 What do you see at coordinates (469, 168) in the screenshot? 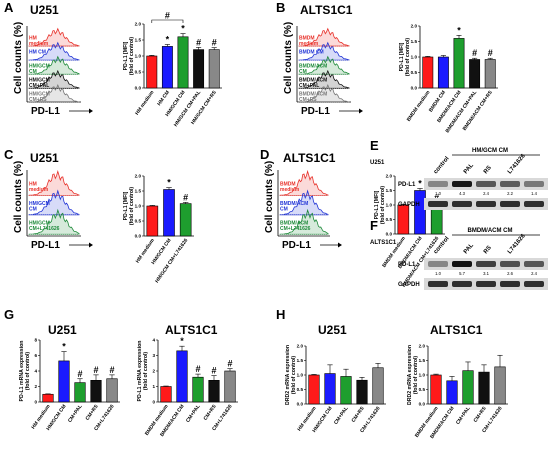
I see `blot-lane-label: PAL` at bounding box center [469, 168].